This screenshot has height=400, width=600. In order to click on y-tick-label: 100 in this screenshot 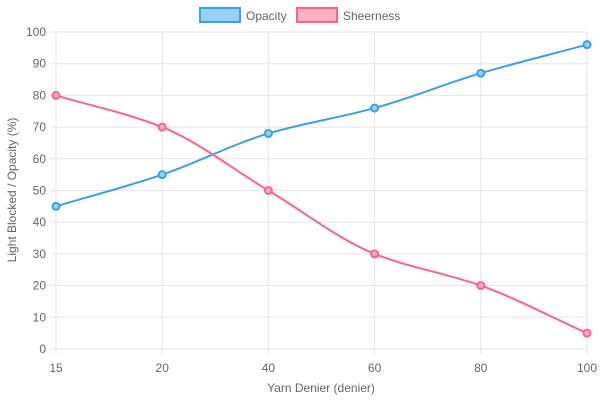, I will do `click(36, 32)`.